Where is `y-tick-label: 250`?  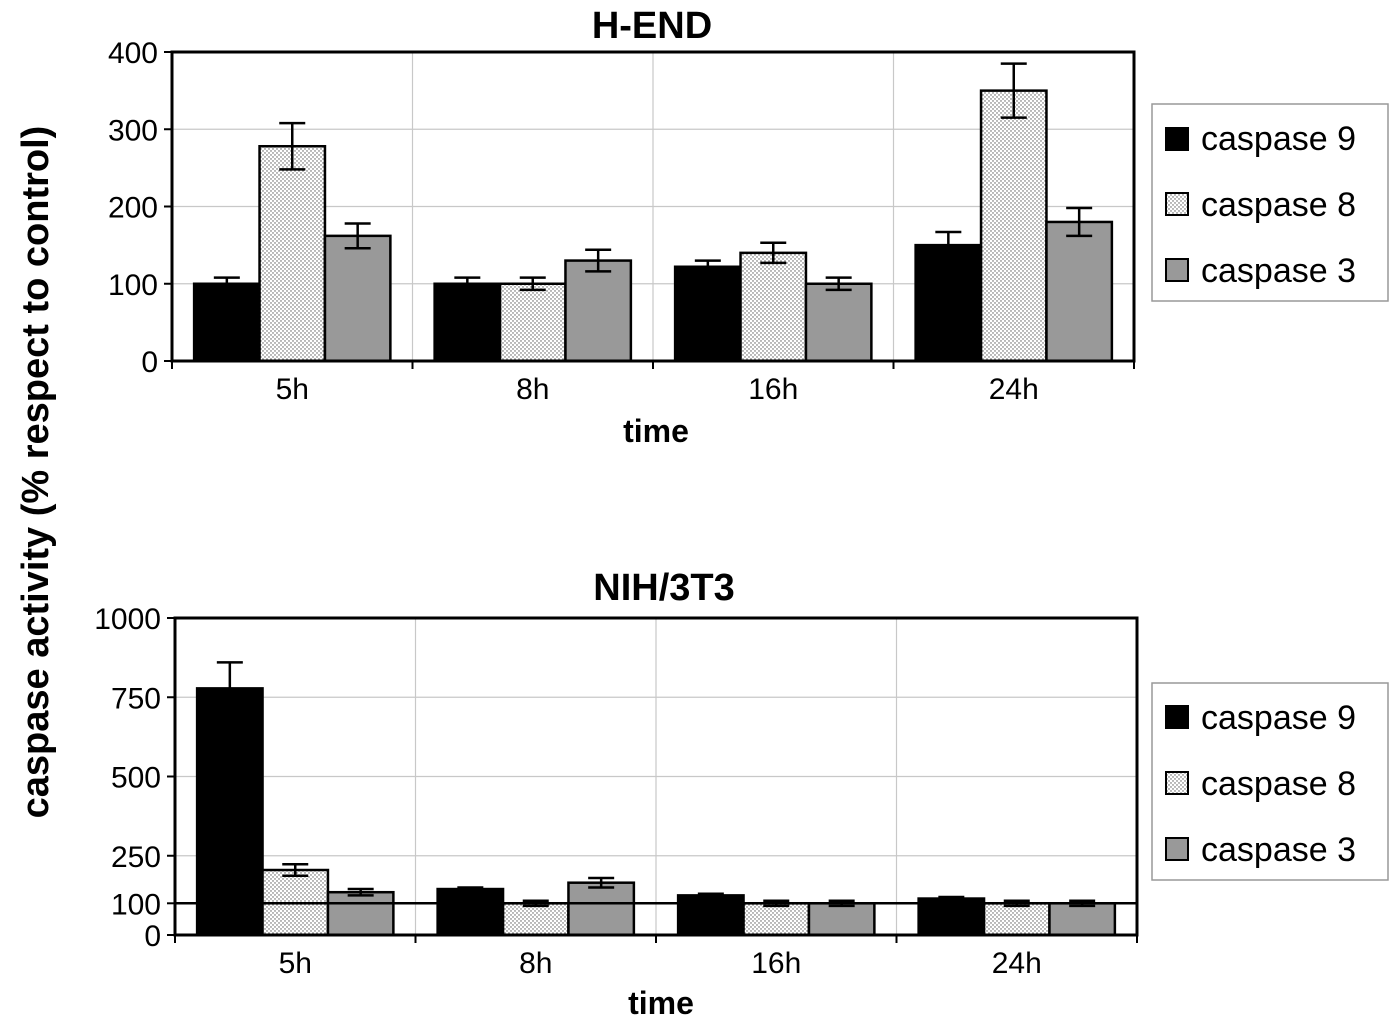 y-tick-label: 250 is located at coordinates (136, 857).